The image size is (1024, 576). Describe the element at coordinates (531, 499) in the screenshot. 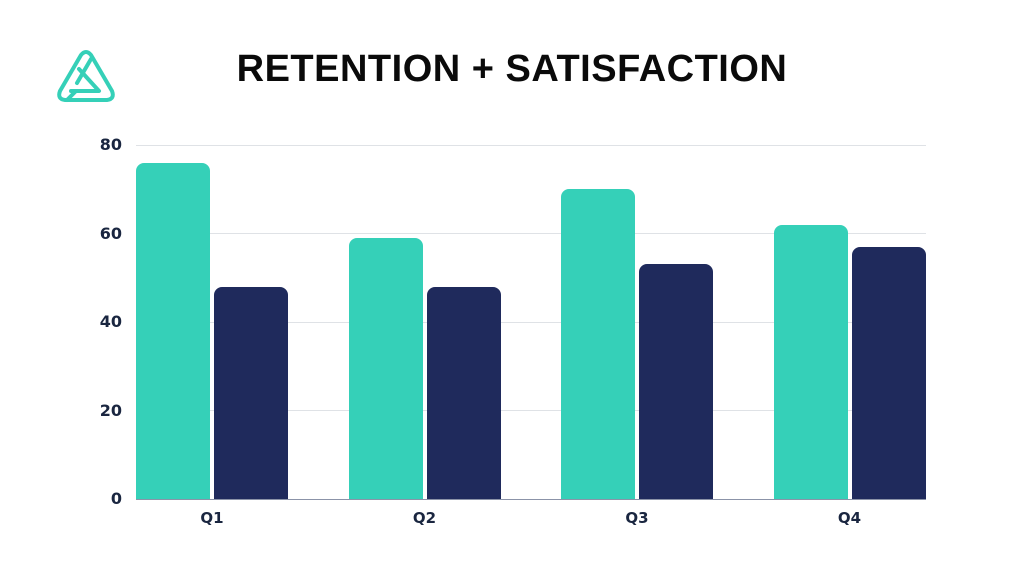

I see `x-axis-line` at that location.